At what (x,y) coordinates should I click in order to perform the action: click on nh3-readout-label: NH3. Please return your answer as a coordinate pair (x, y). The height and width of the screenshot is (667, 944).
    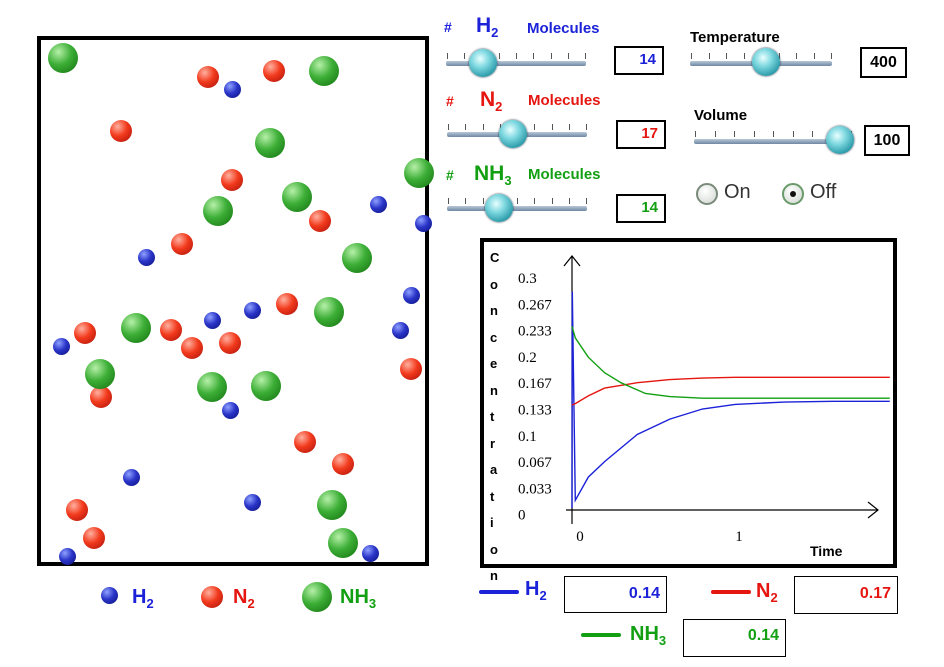
    Looking at the image, I should click on (648, 635).